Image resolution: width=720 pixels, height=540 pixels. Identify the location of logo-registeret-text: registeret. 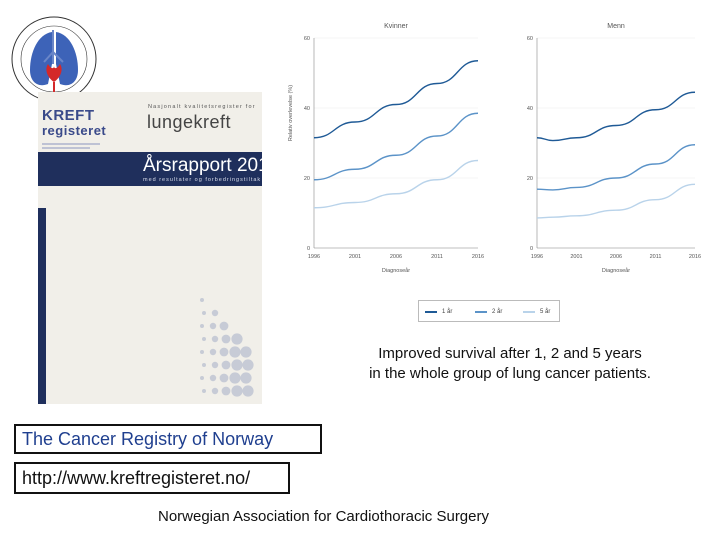
(74, 130).